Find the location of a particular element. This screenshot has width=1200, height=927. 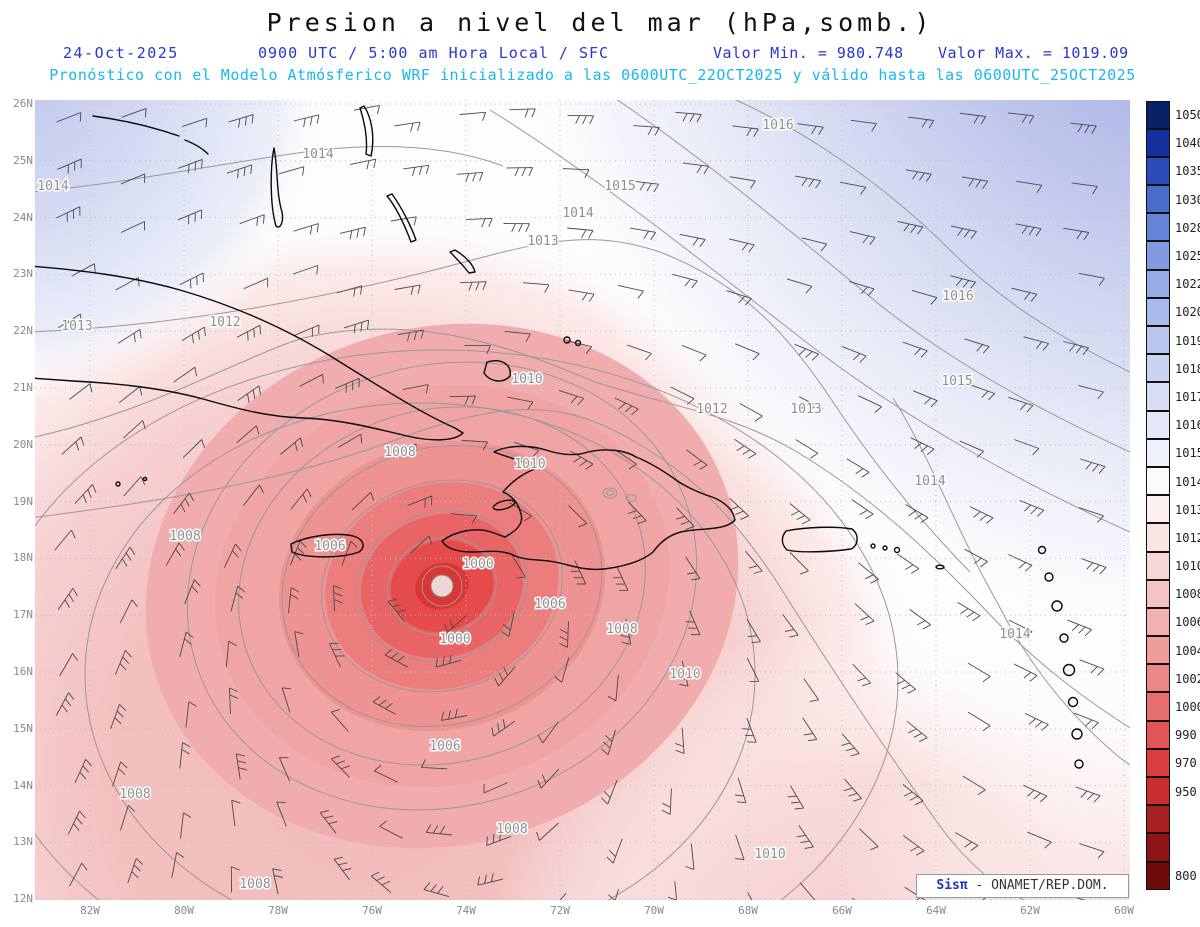

coast-turks is located at coordinates (567, 340).